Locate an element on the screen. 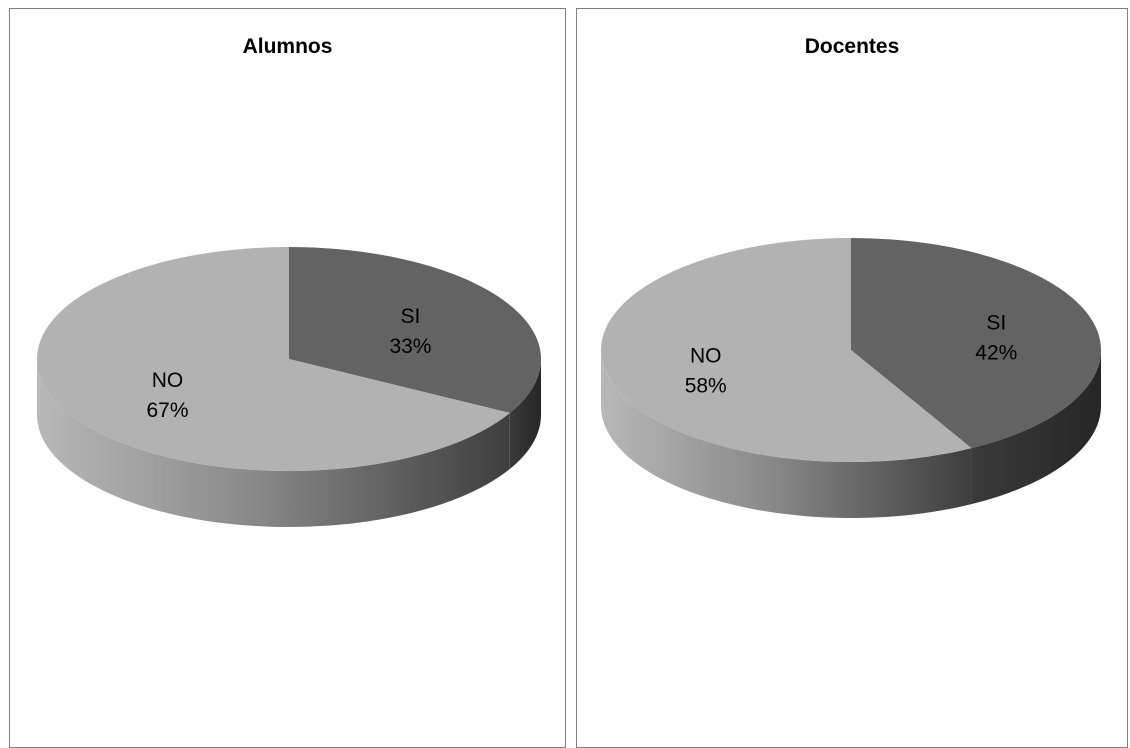 Image resolution: width=1130 pixels, height=748 pixels. chart-title-docentes: Docentes is located at coordinates (852, 46).